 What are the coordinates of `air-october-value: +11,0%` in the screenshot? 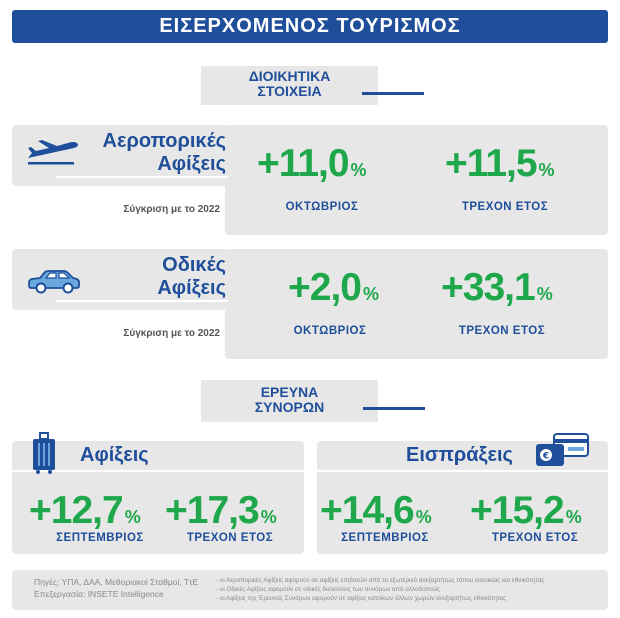 It's located at (312, 164).